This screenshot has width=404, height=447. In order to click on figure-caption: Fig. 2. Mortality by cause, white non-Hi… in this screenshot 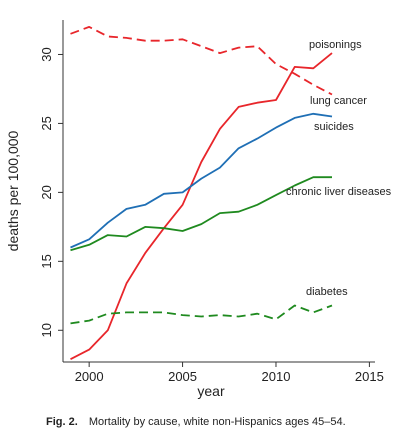, I will do `click(196, 422)`.